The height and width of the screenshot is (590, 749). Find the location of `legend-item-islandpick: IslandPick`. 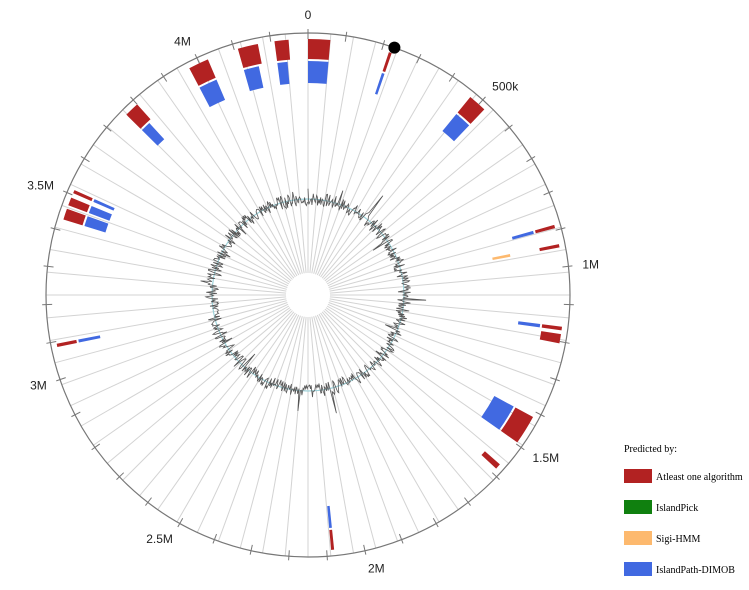

legend-item-islandpick: IslandPick is located at coordinates (661, 507).